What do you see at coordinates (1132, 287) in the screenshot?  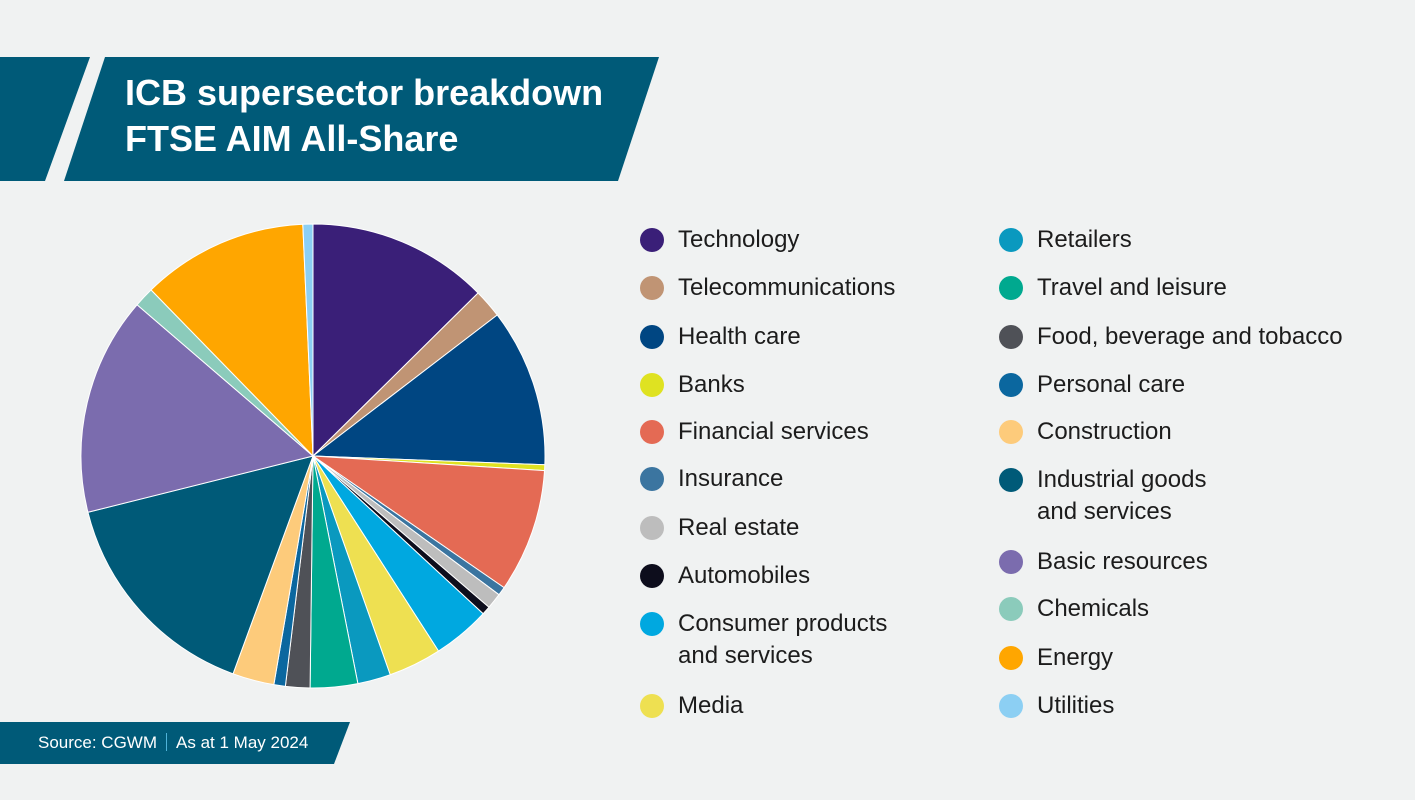 I see `legend-label: Travel and leisure` at bounding box center [1132, 287].